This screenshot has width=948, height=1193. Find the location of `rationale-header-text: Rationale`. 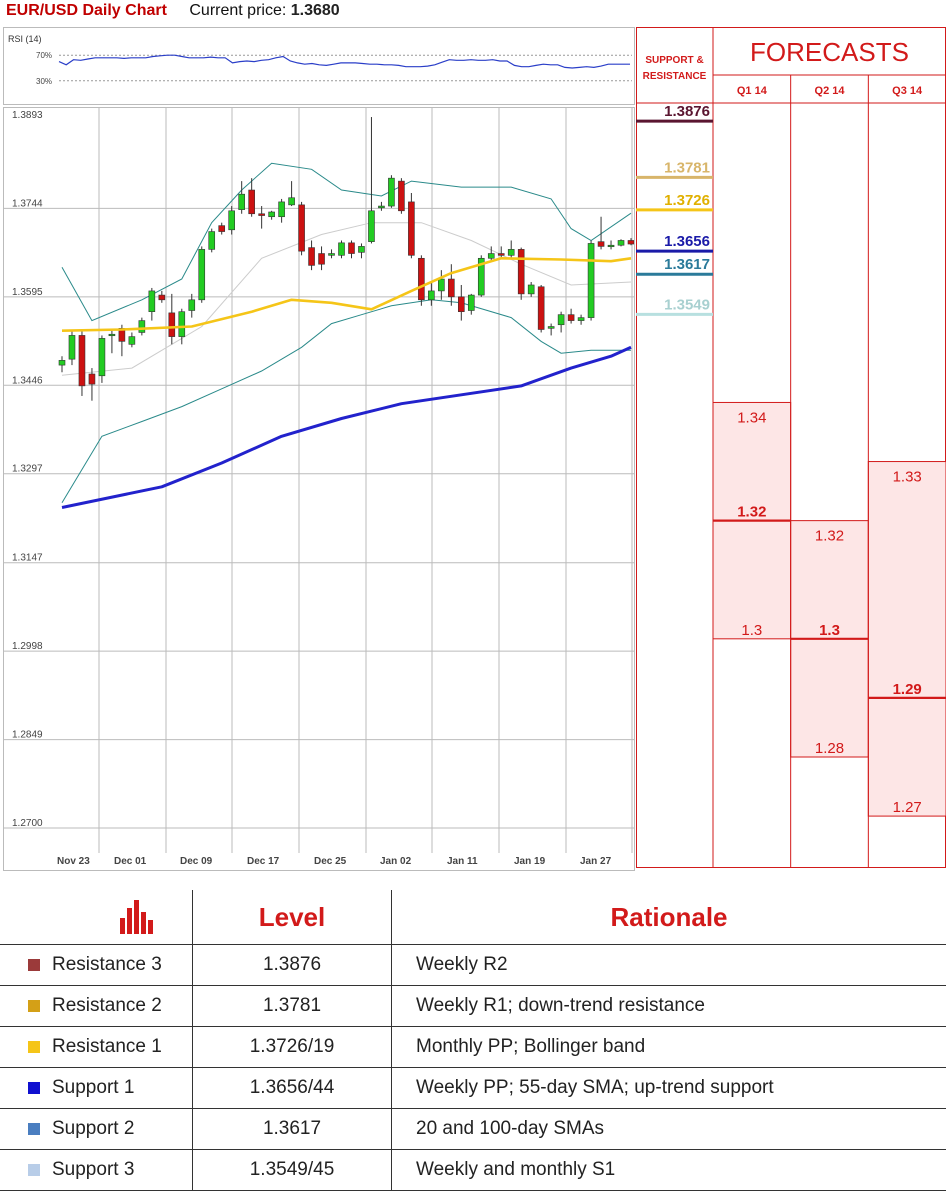

rationale-header-text: Rationale is located at coordinates (669, 916).